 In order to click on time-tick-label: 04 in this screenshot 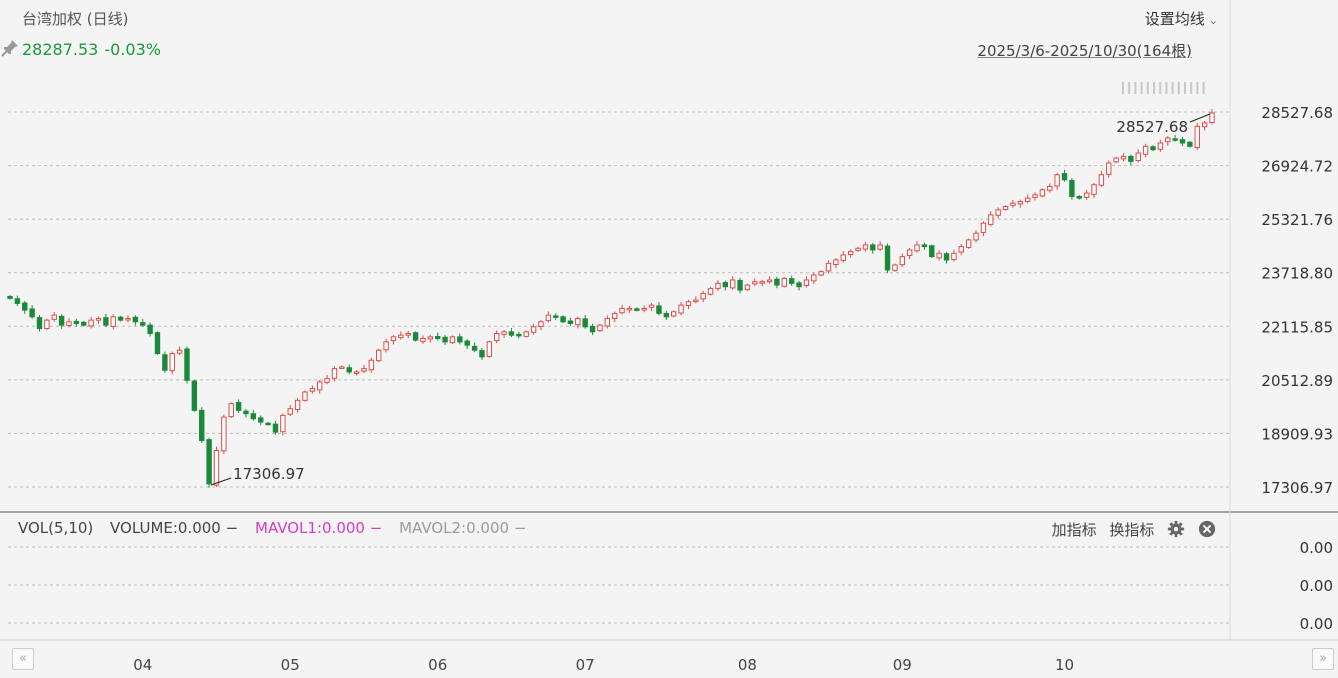, I will do `click(142, 665)`.